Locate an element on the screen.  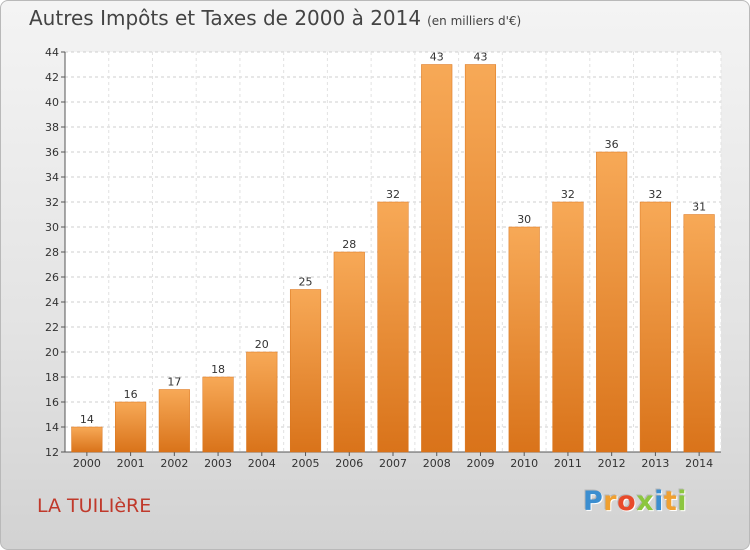
value-label: 31 is located at coordinates (699, 207).